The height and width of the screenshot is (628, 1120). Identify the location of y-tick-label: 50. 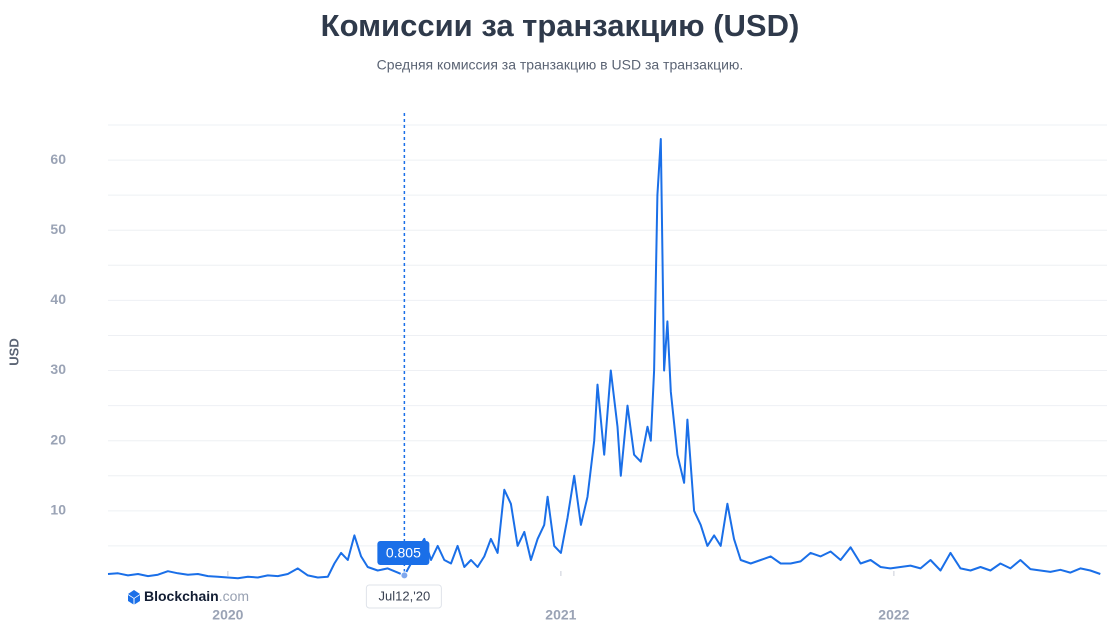
(58, 229).